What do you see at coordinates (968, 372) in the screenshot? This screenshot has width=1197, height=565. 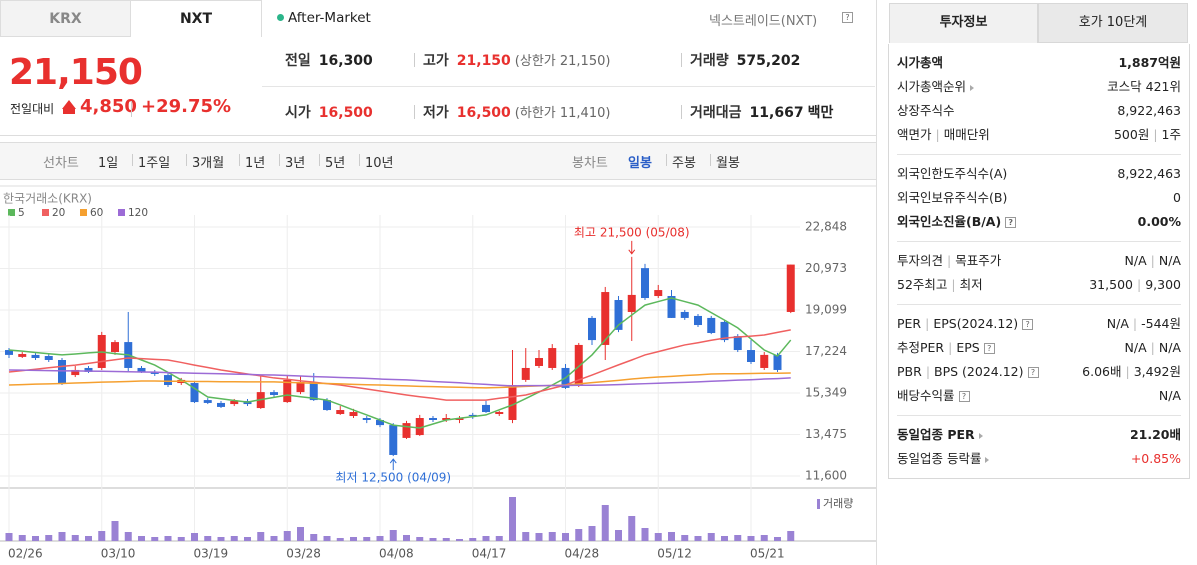 I see `info-label: PBR | BPS (2024.12)?` at bounding box center [968, 372].